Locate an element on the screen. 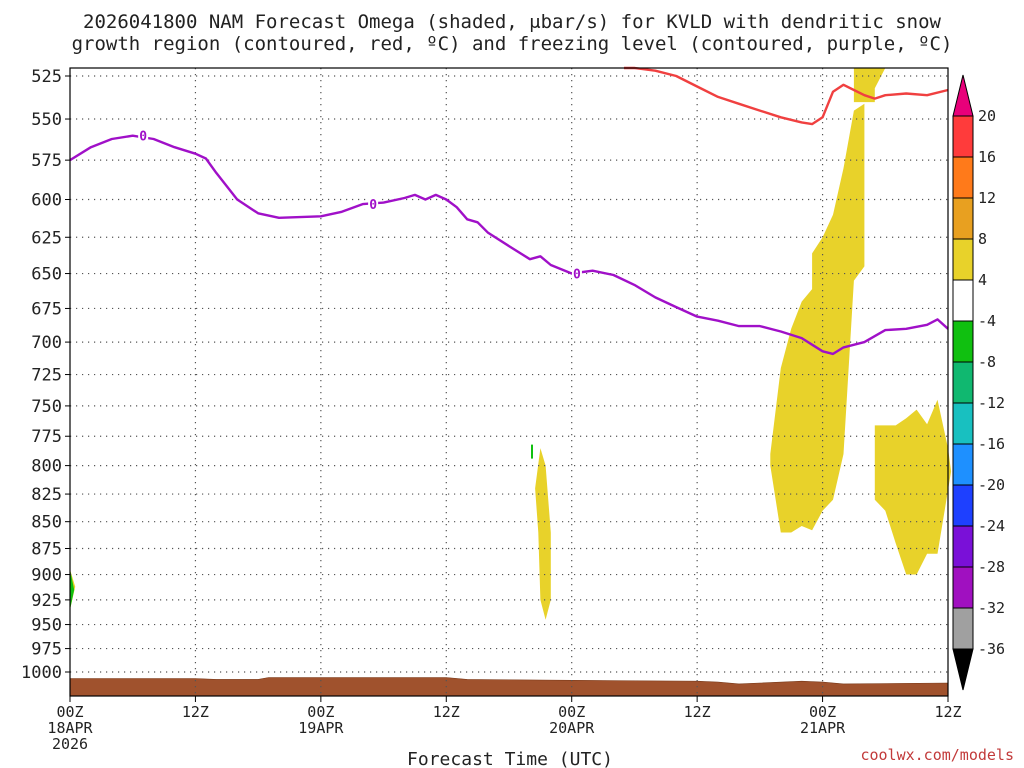  y-tick-label-800: 800 is located at coordinates (46, 467).